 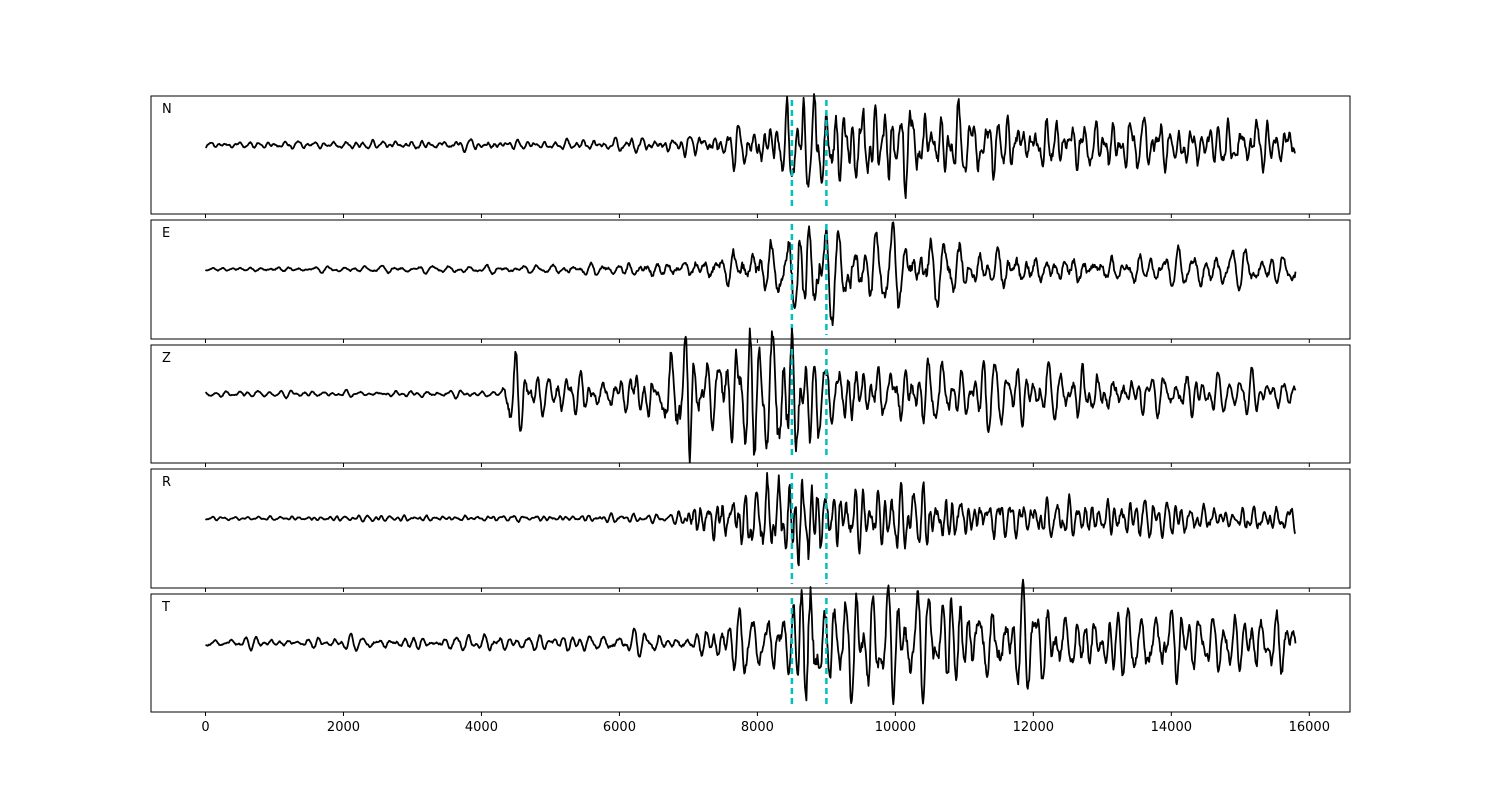 What do you see at coordinates (205, 727) in the screenshot?
I see `x-tick-label: 0` at bounding box center [205, 727].